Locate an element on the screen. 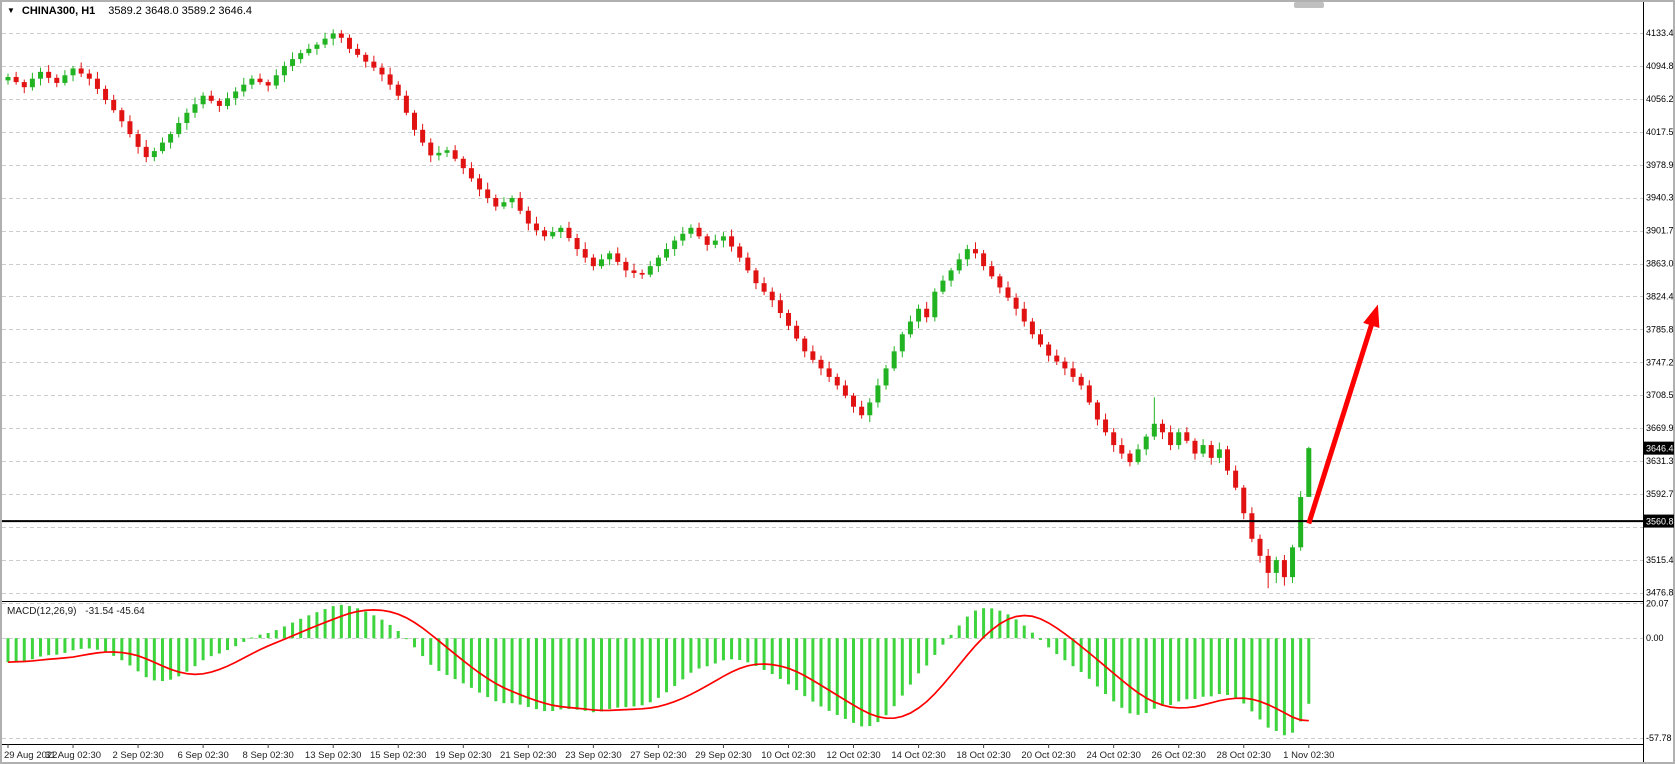  time-tick-label: 31 Aug 02:30 is located at coordinates (73, 755).